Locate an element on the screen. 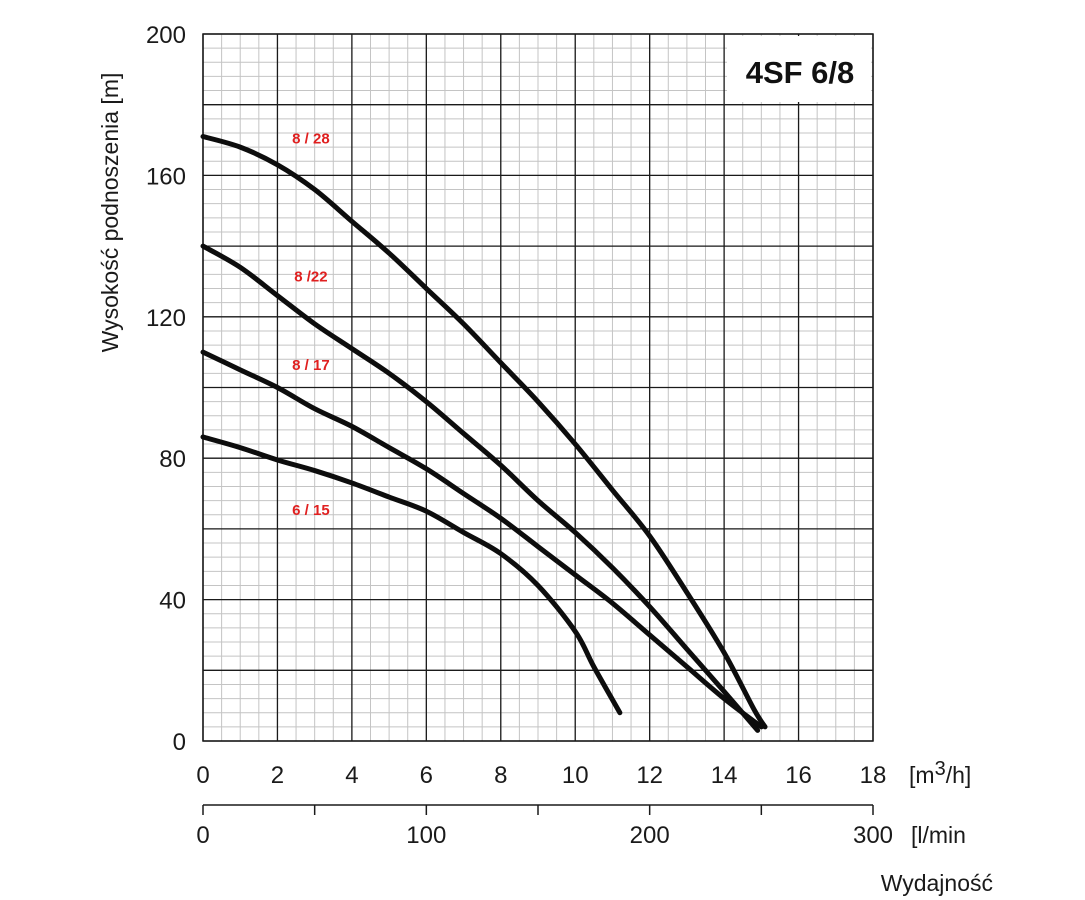 The height and width of the screenshot is (900, 1085). y-tick-label: 0 is located at coordinates (179, 742).